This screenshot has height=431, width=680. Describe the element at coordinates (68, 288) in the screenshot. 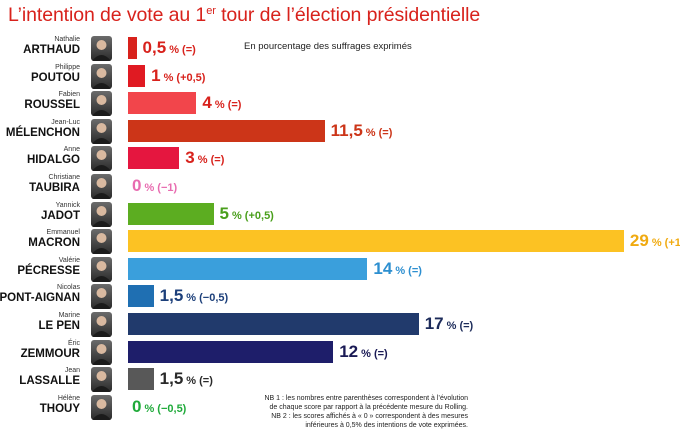

I see `candidate-first-name: Nicolas` at that location.